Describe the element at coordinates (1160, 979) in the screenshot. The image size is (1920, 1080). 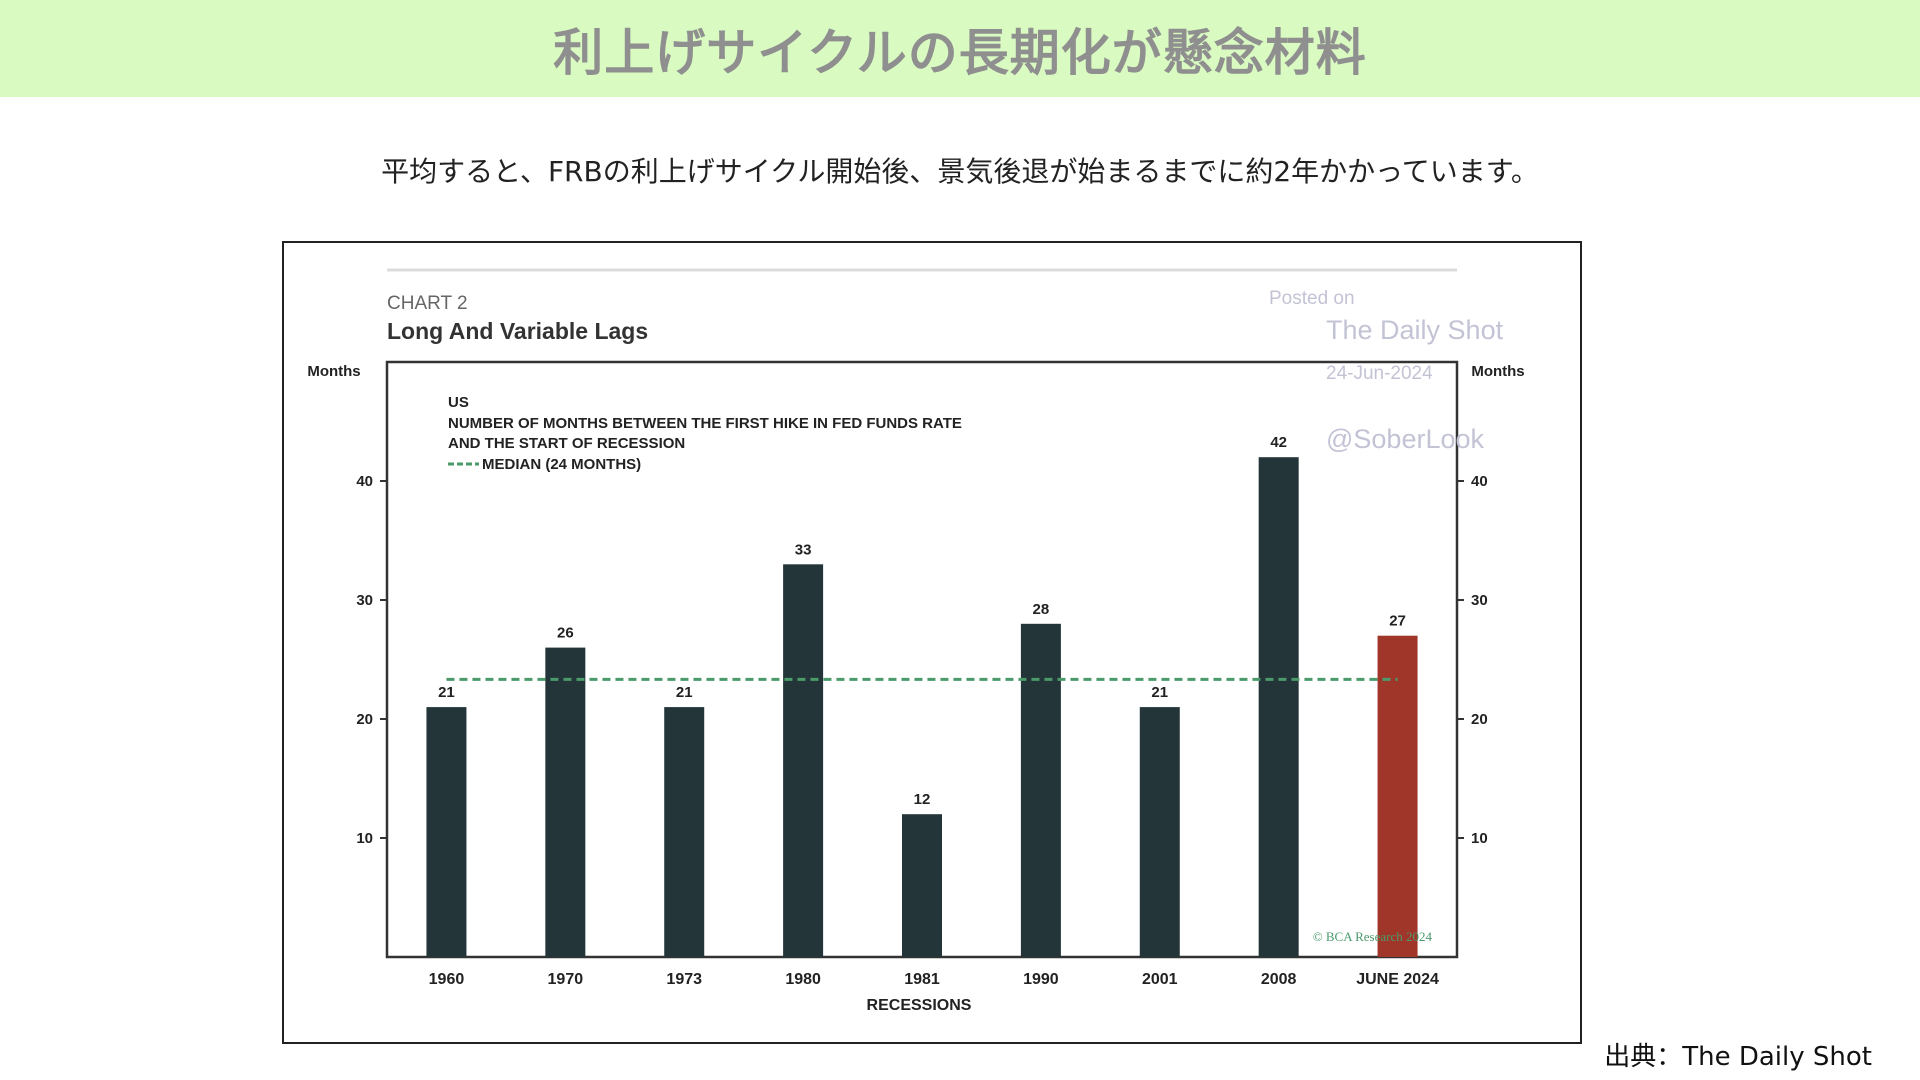
I see `x-tick-label: 2001` at that location.